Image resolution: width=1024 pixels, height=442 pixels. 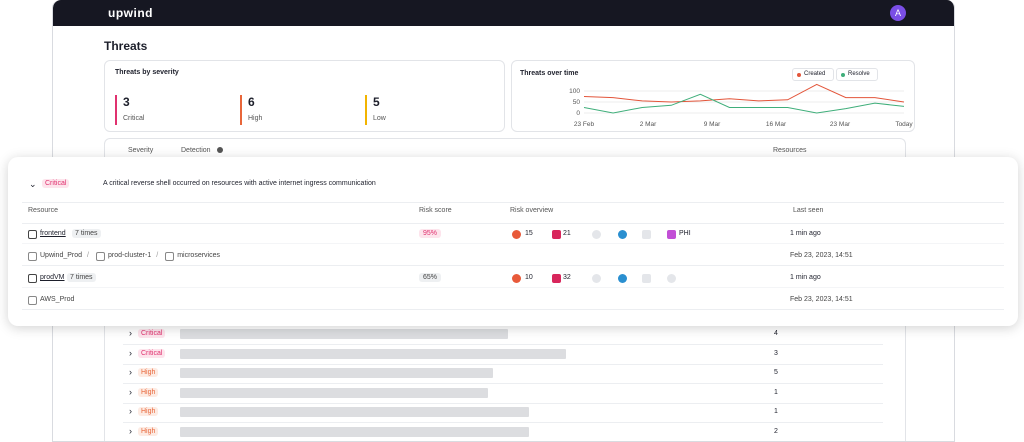 What do you see at coordinates (776, 373) in the screenshot?
I see `resource-count: 5` at bounding box center [776, 373].